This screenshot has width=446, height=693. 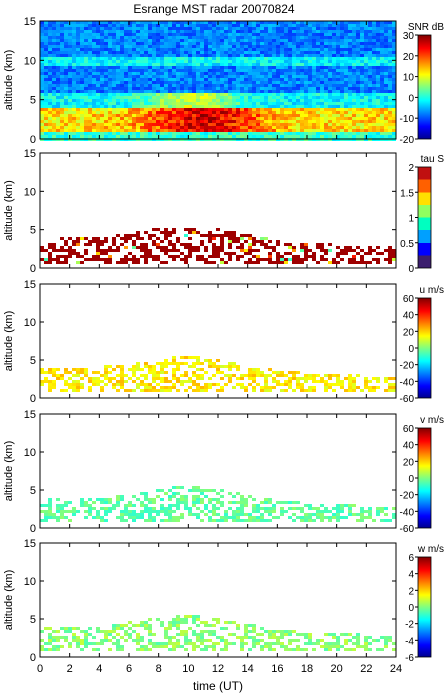 What do you see at coordinates (432, 290) in the screenshot?
I see `colorbar-label: u m/s` at bounding box center [432, 290].